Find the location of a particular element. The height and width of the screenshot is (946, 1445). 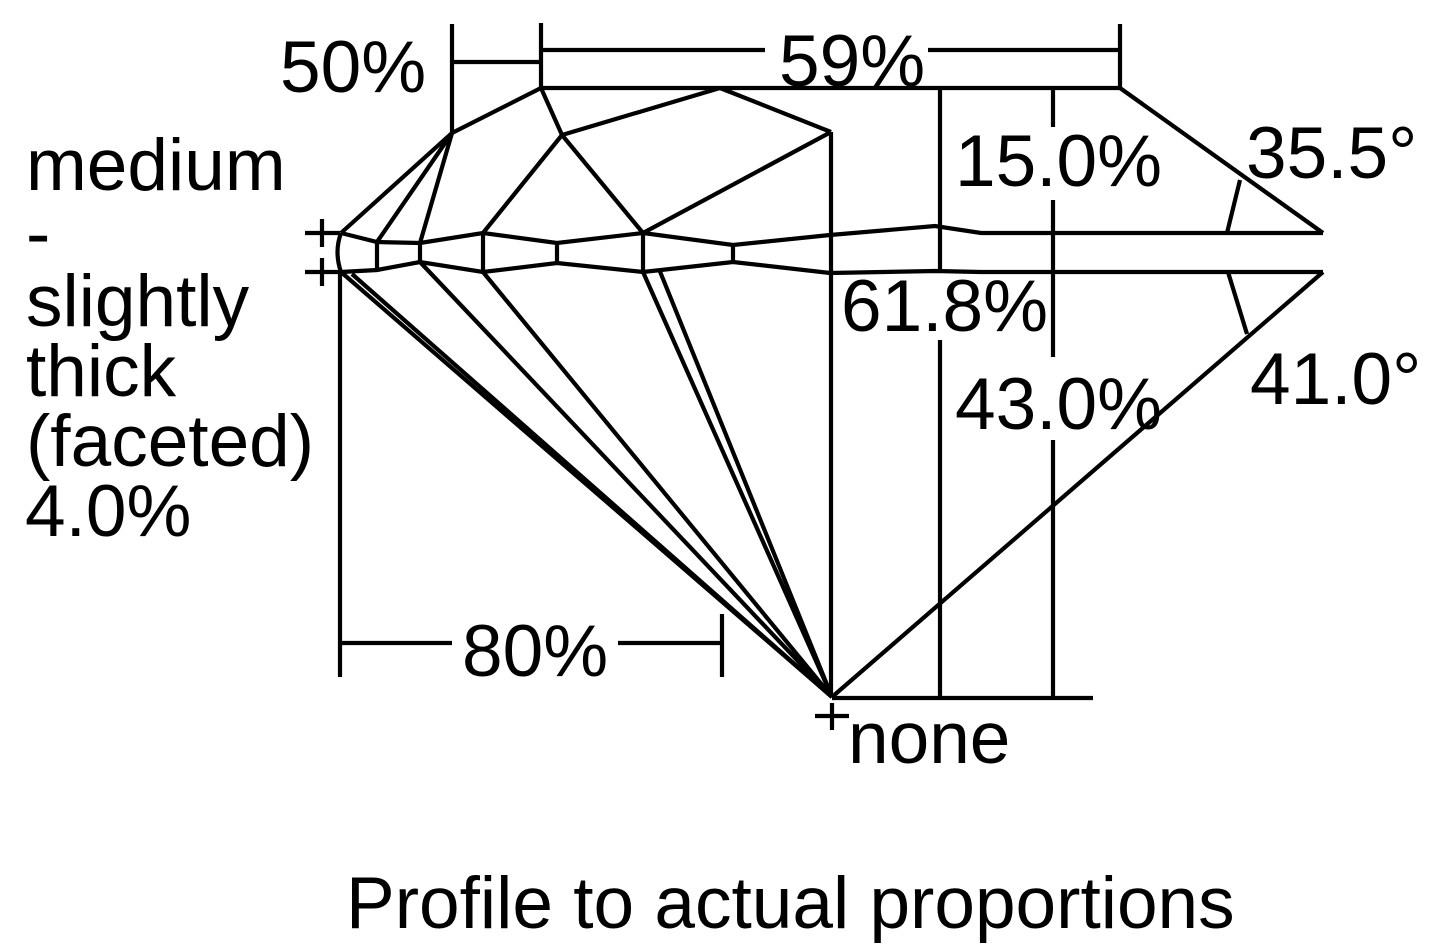

crown-silhouette-left is located at coordinates (440, 160).